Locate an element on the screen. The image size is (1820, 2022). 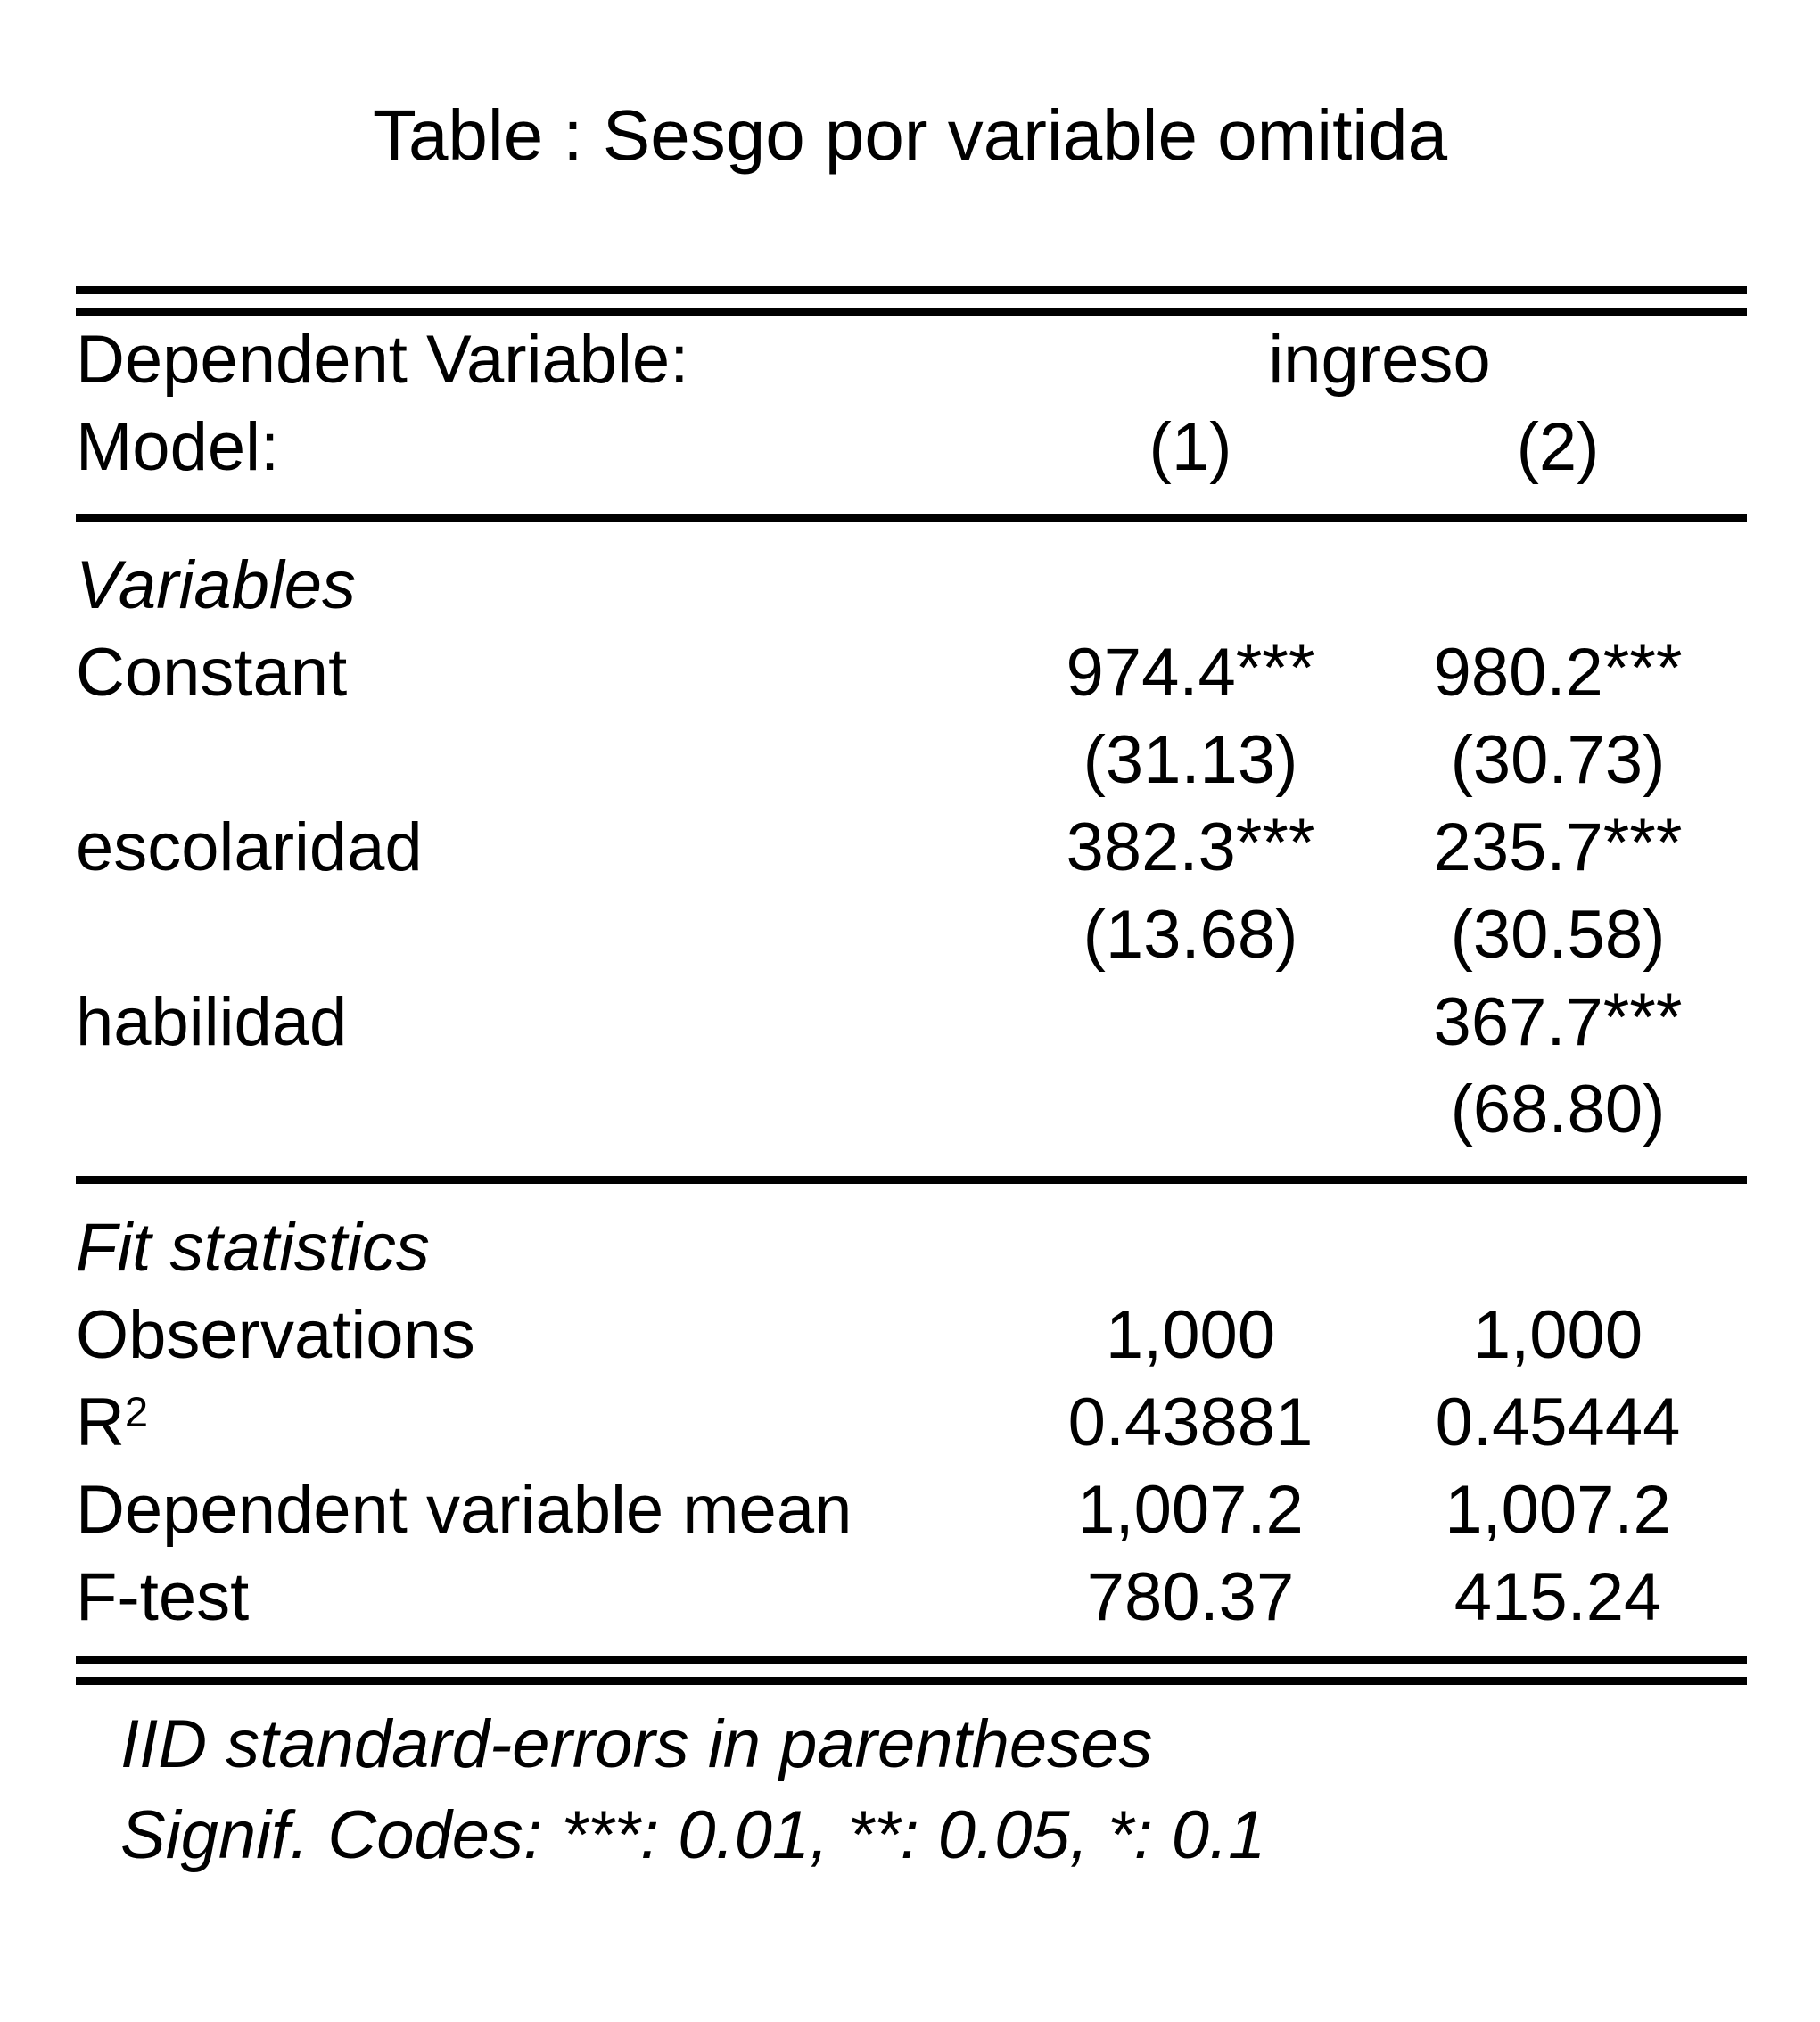
model-label: Model: is located at coordinates (178, 446).